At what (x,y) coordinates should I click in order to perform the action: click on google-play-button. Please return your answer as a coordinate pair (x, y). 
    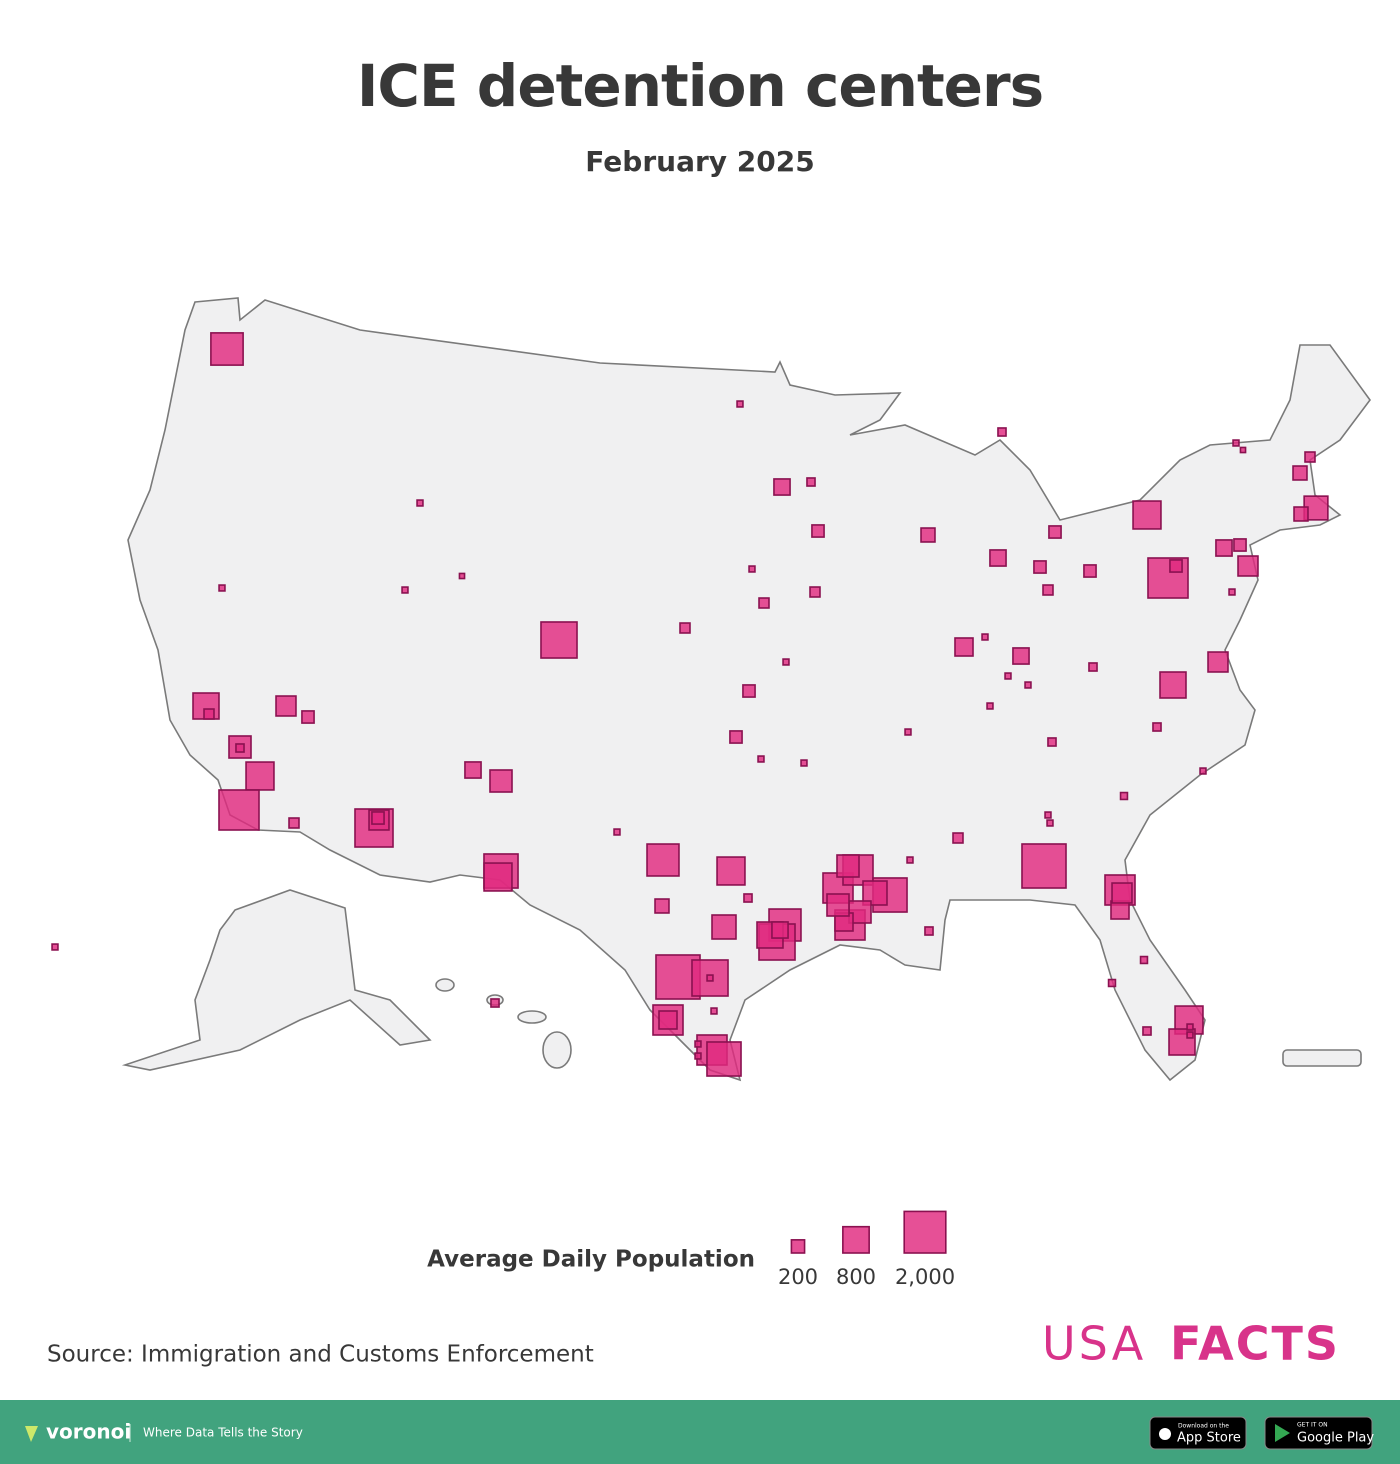
    Looking at the image, I should click on (1318, 1433).